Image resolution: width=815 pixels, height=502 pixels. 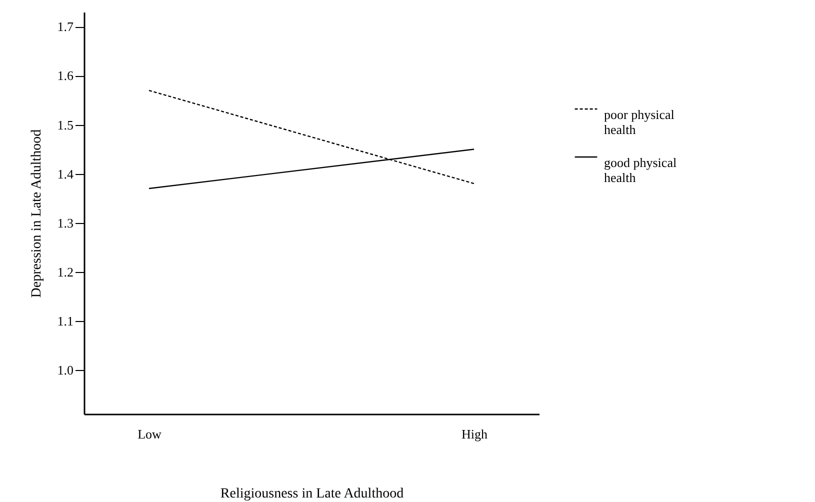 What do you see at coordinates (65, 76) in the screenshot?
I see `y-tick-label: 1.6` at bounding box center [65, 76].